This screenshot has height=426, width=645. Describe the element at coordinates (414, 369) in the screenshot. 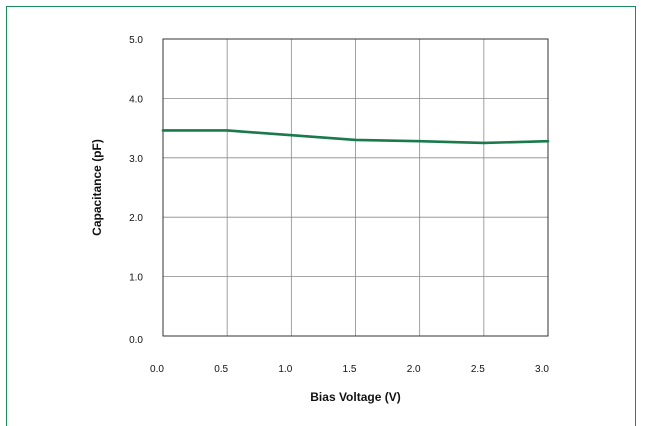

I see `x-tick-label: 2.0` at that location.